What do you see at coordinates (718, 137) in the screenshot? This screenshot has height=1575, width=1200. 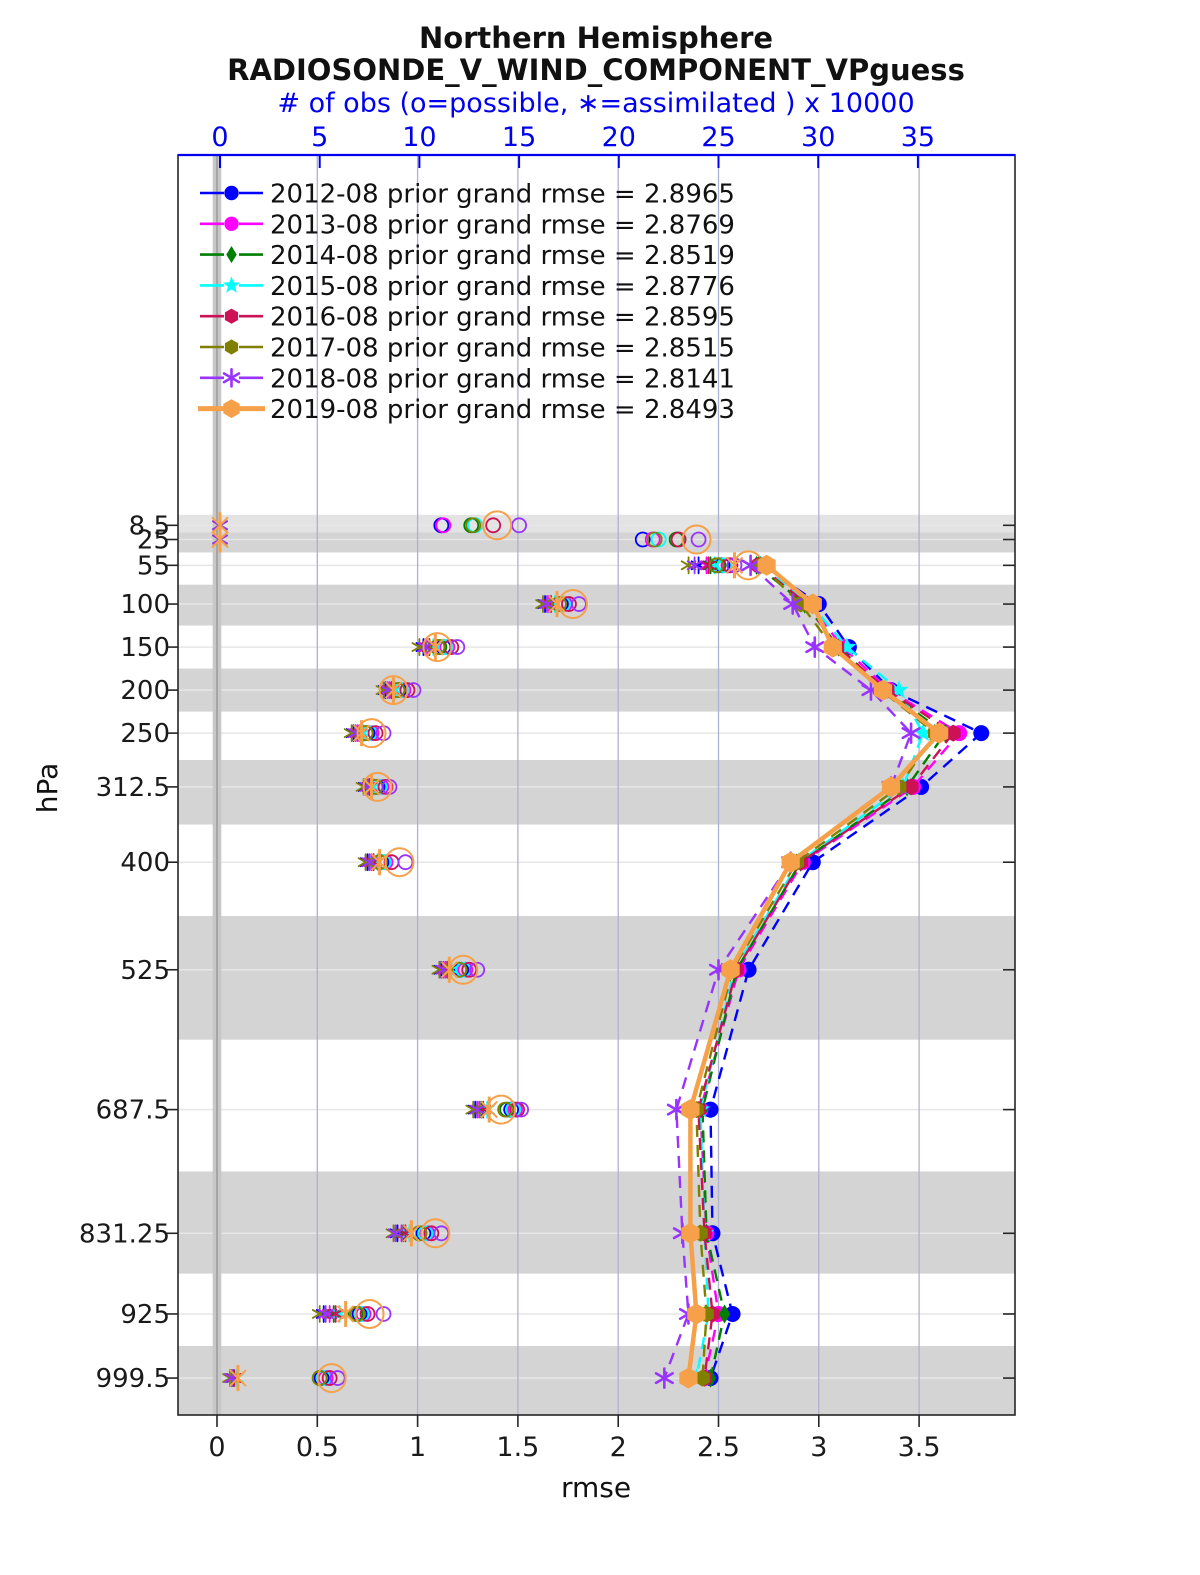 I see `obs-tick-label: 25` at bounding box center [718, 137].